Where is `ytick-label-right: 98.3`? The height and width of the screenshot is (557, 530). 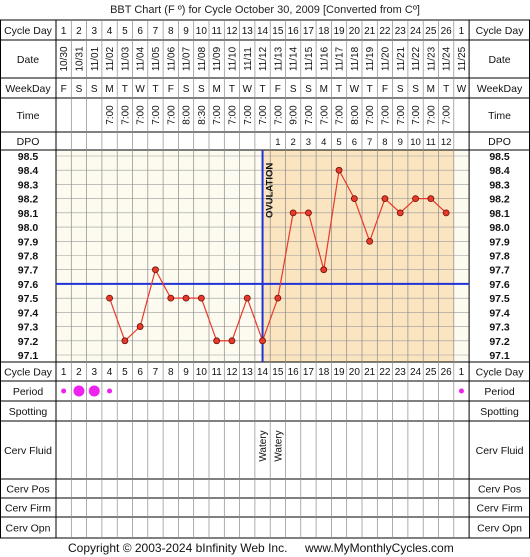
ytick-label-right: 98.3 is located at coordinates (499, 185).